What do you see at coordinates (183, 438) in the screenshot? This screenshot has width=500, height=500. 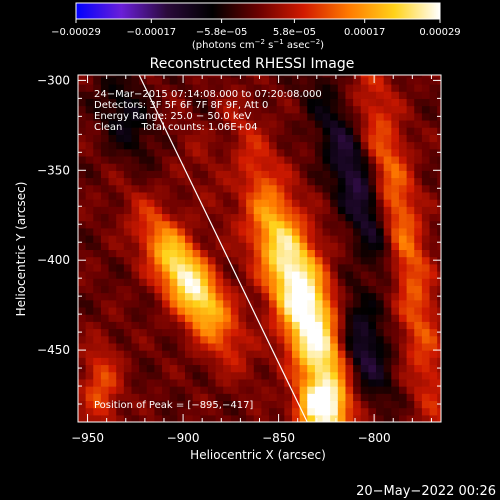 I see `x-tick-label: −900` at bounding box center [183, 438].